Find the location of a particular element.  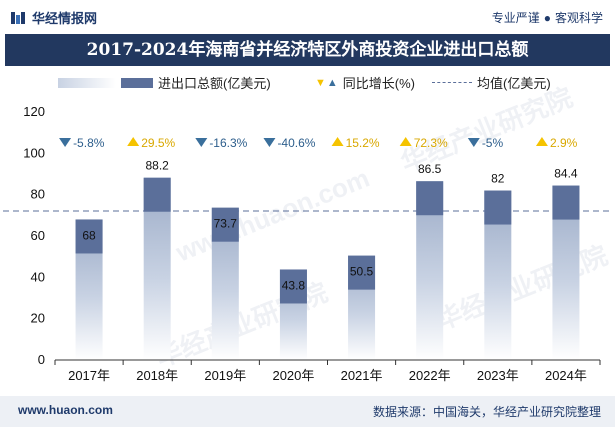

bar-cap-2020年 is located at coordinates (293, 286).